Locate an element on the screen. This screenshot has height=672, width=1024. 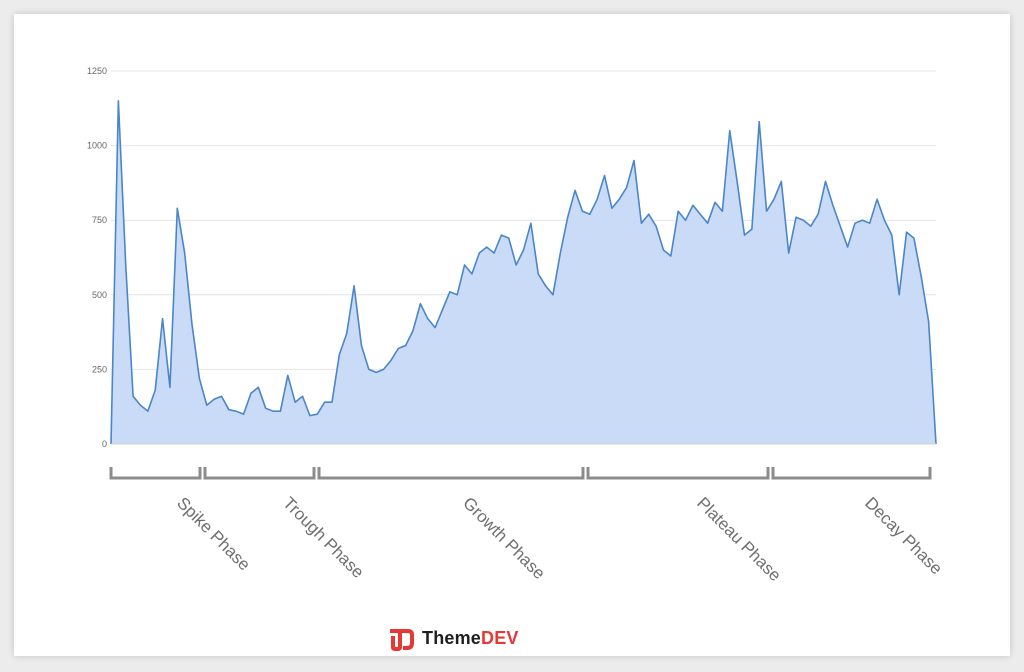
brand-name-main: Theme is located at coordinates (452, 637).